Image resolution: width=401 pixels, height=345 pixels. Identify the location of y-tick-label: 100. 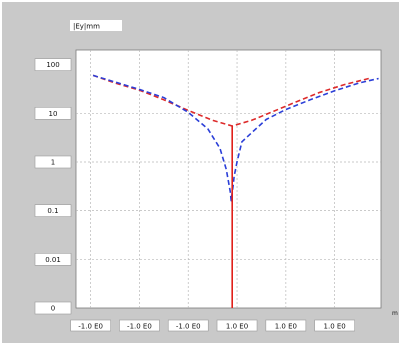
(52, 65).